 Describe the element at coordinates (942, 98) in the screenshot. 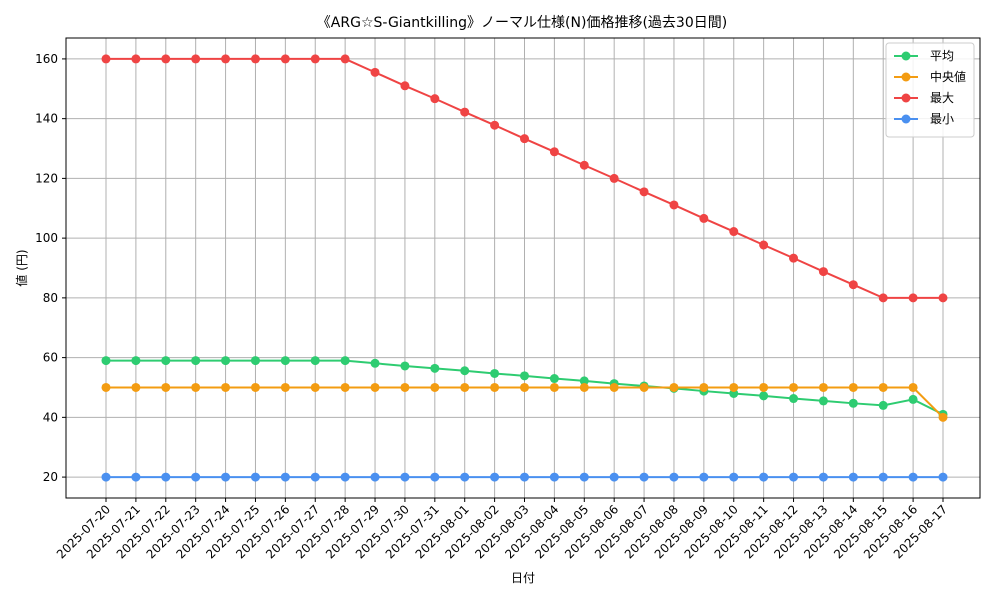

I see `legend-label: 最大` at that location.